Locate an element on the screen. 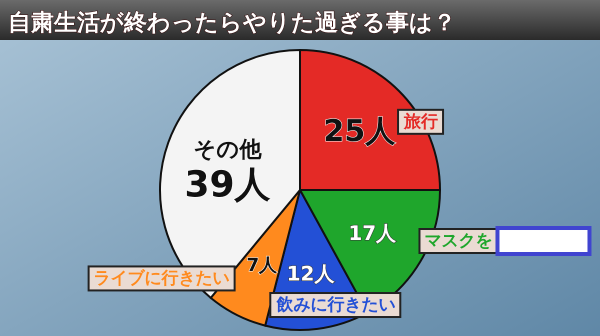 The width and height of the screenshot is (600, 336). slice-label: マスクを is located at coordinates (458, 241).